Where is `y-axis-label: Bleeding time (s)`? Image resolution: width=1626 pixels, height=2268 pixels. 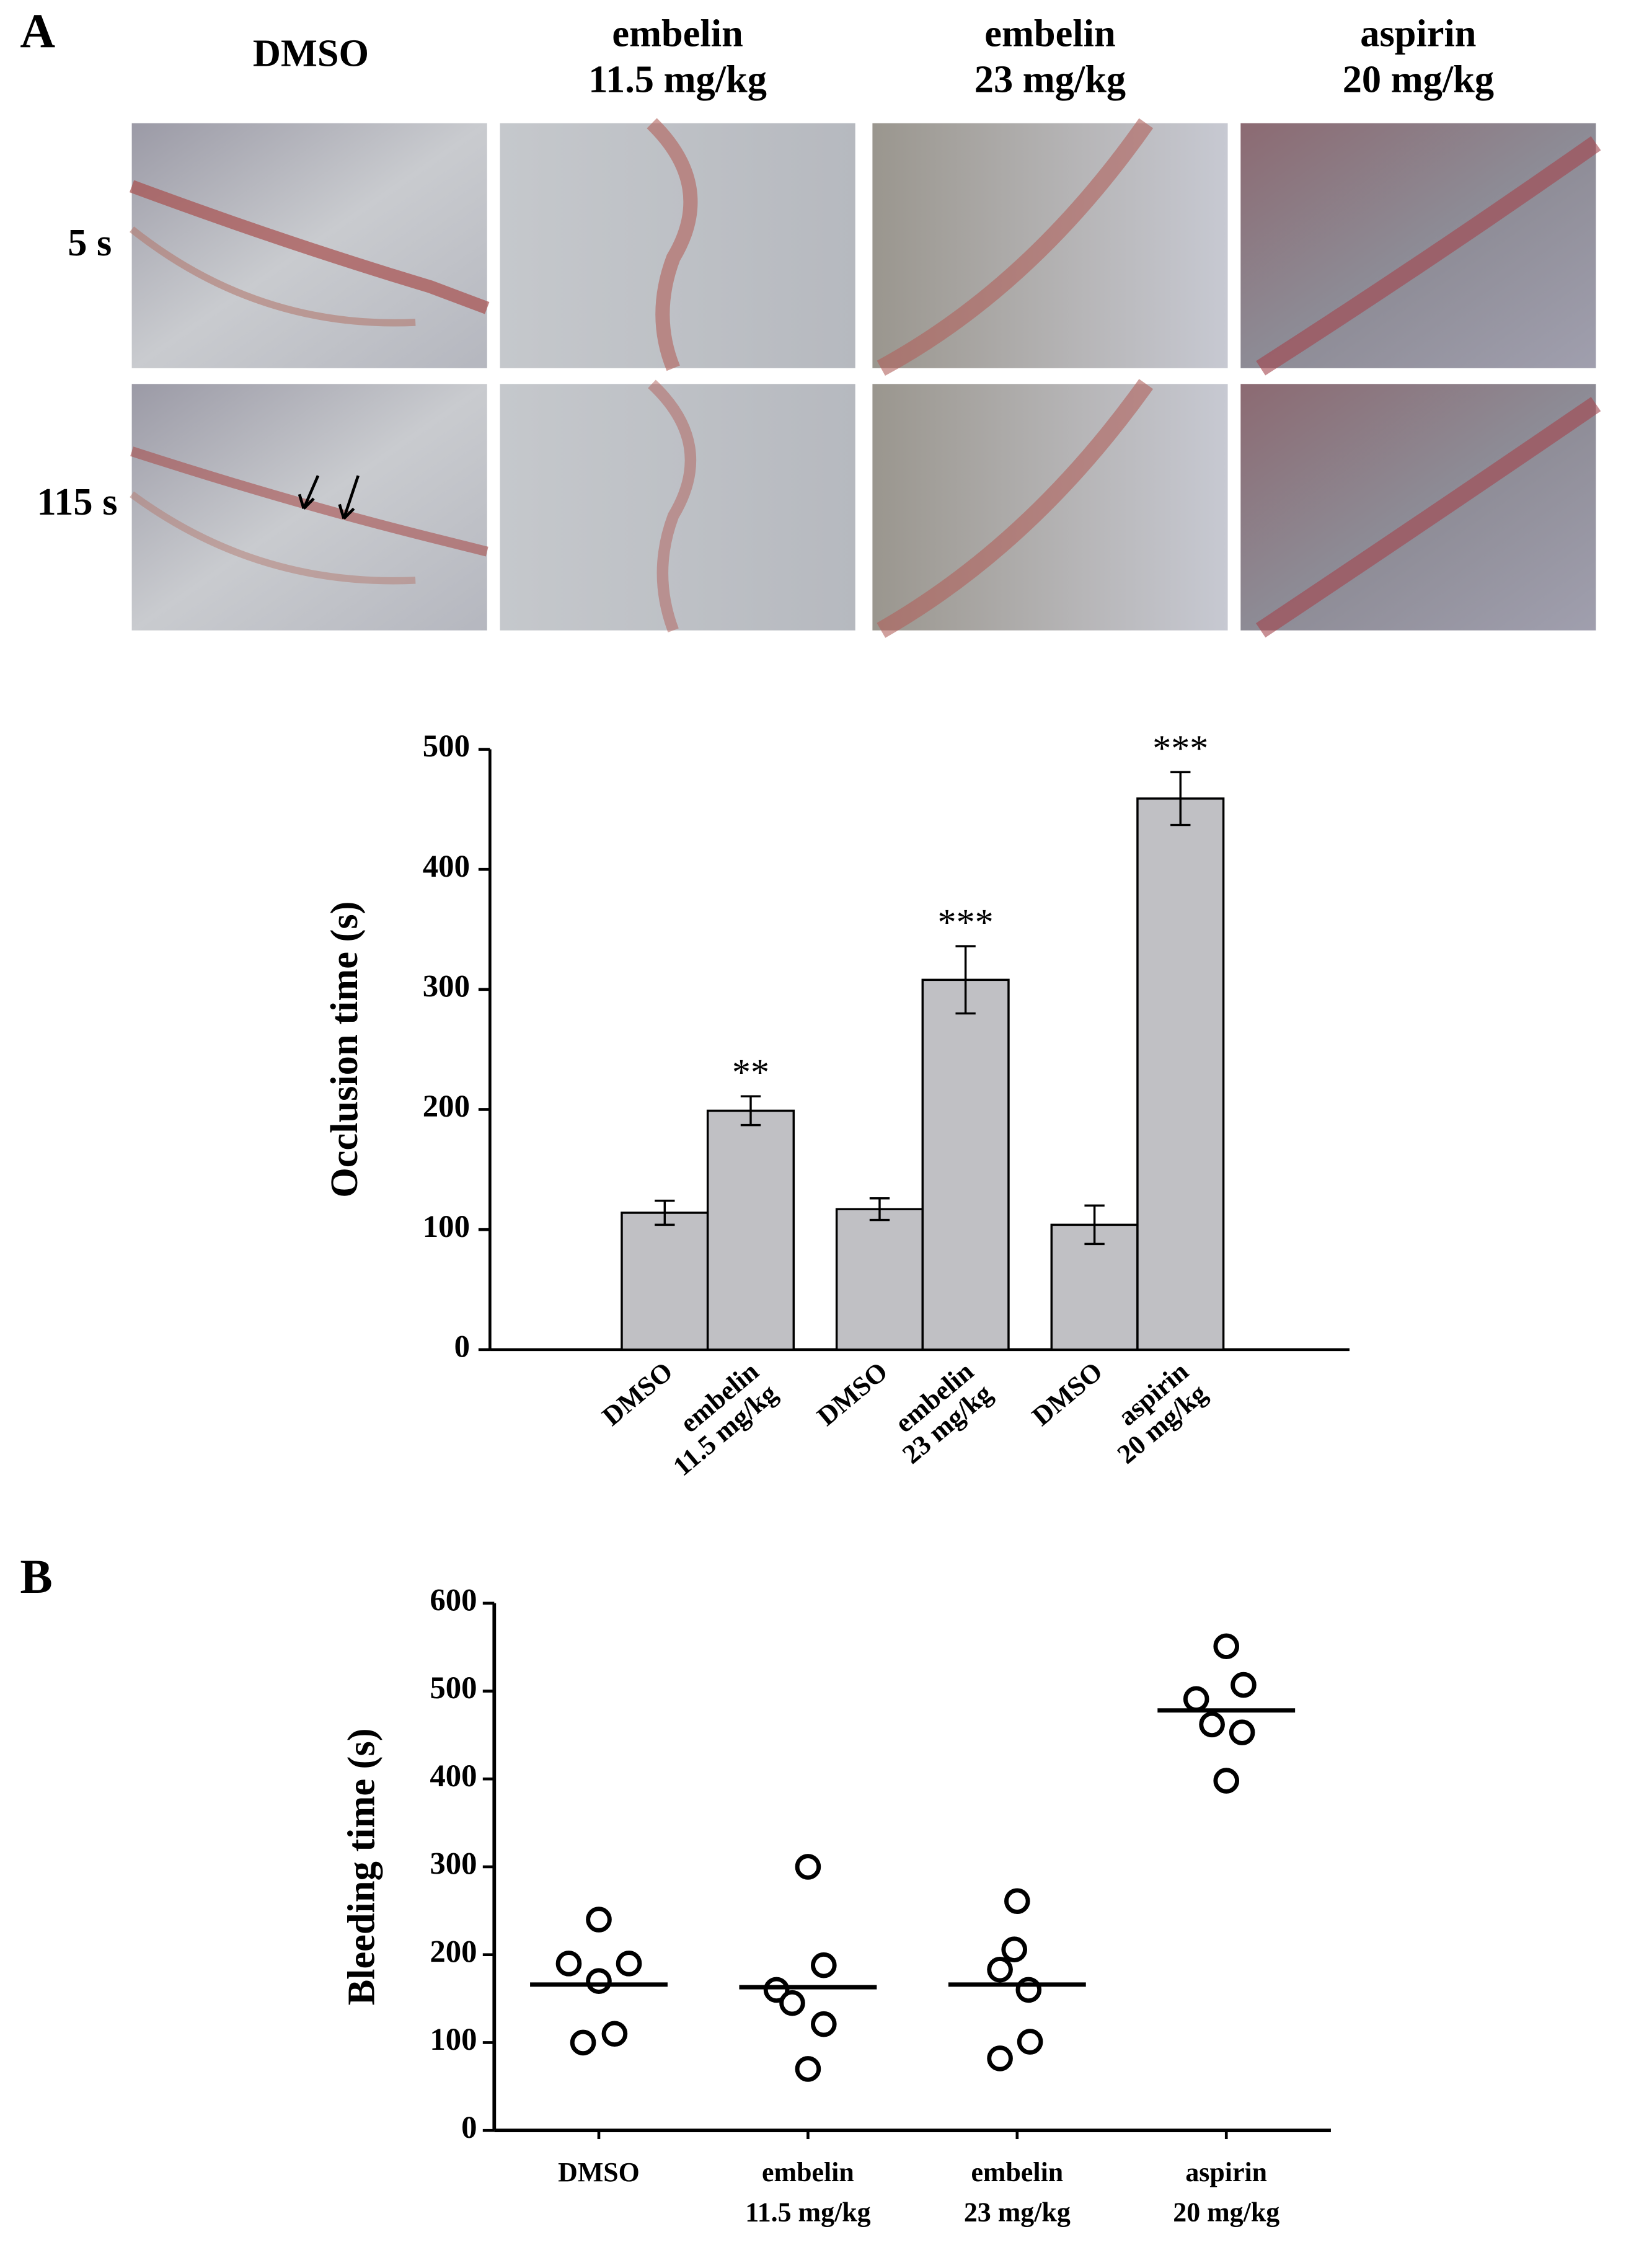
y-axis-label: Bleeding time (s) is located at coordinates (361, 1867).